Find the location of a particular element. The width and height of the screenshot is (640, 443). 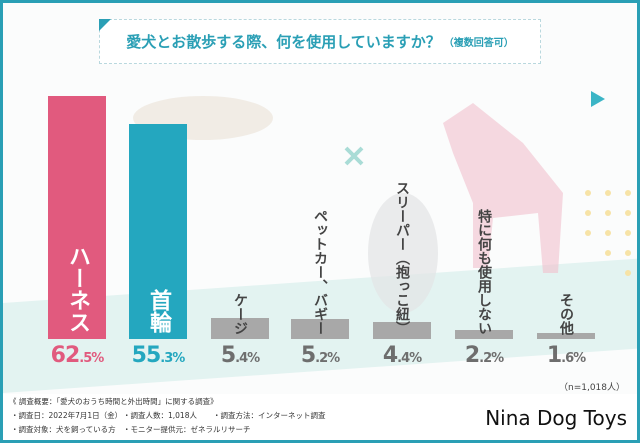

survey-method: ・調査方法：インターネット調査 is located at coordinates (269, 415).